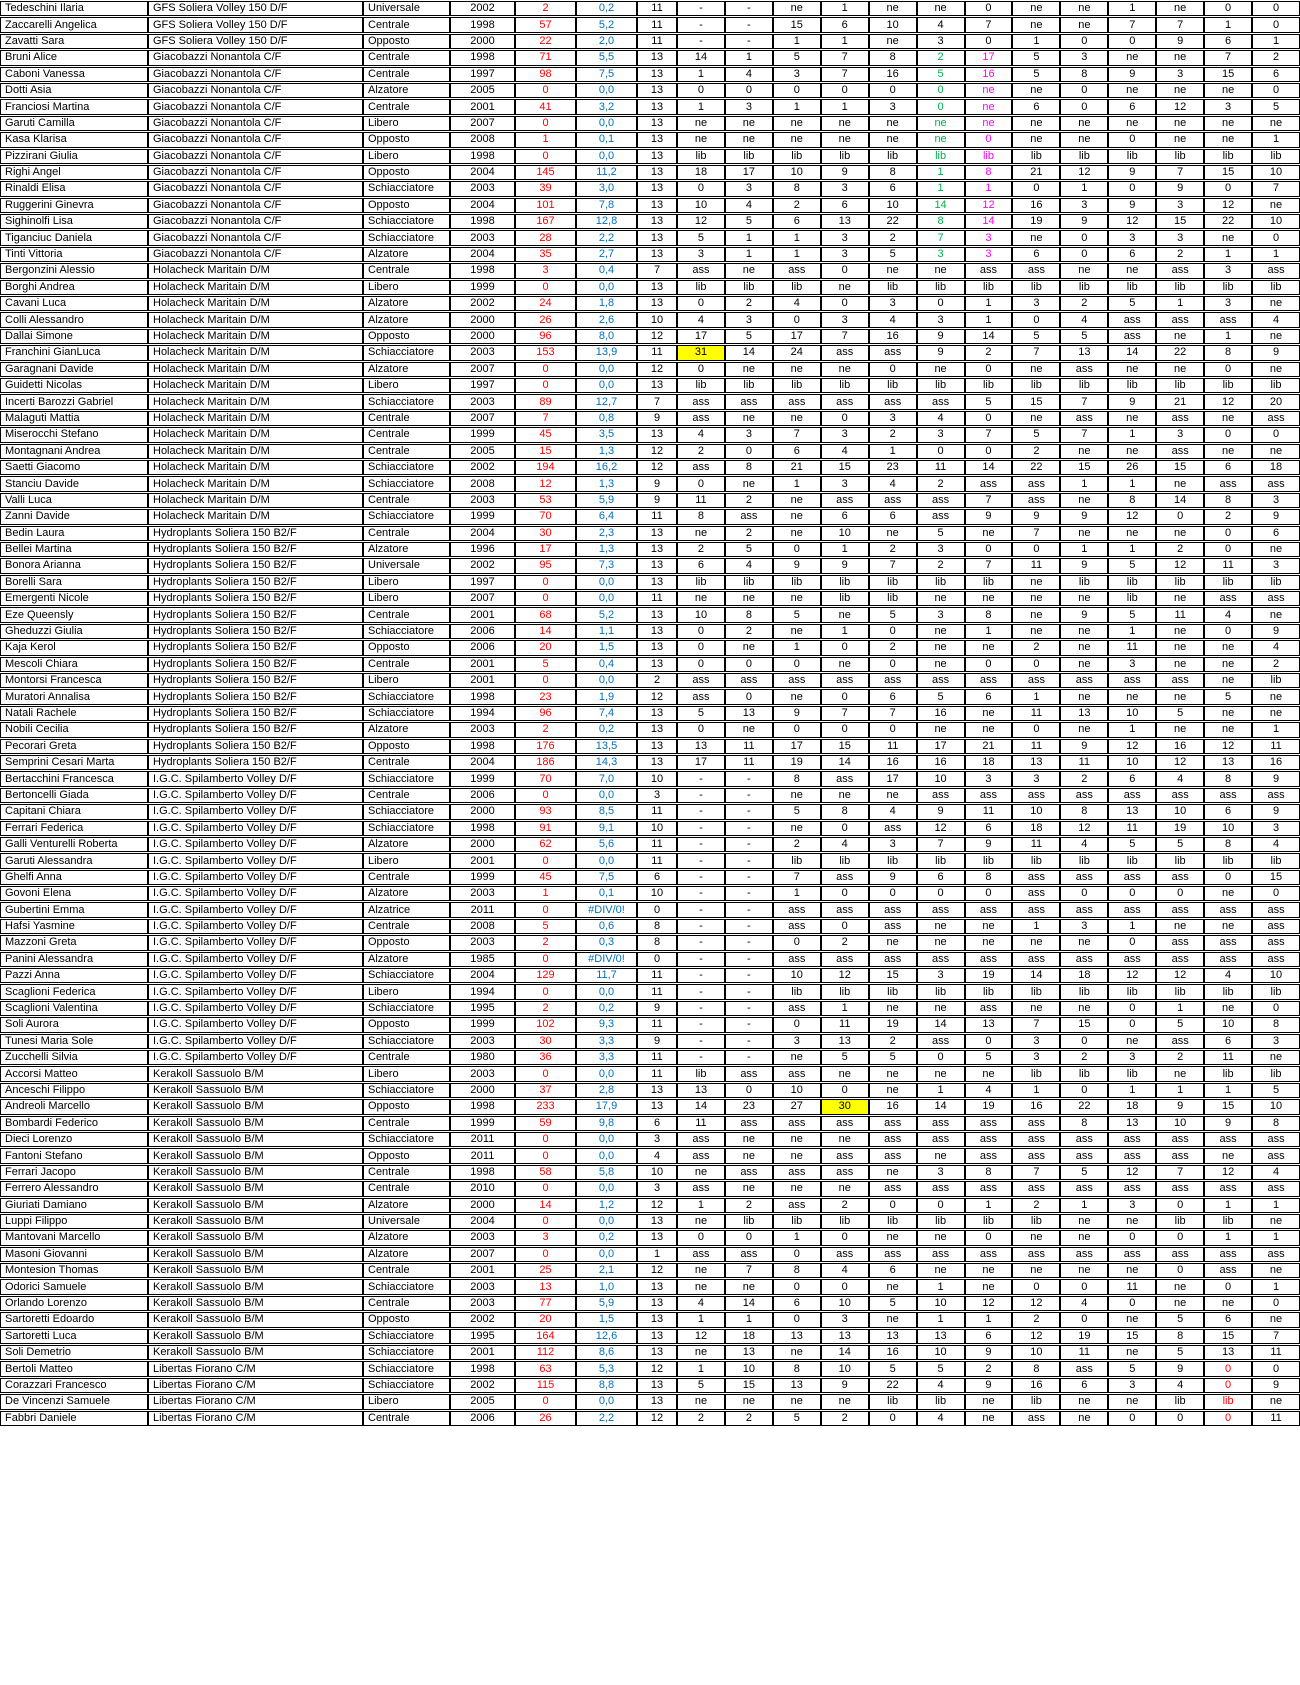 The height and width of the screenshot is (1685, 1300). Describe the element at coordinates (1180, 812) in the screenshot. I see `match-value-cell: 10` at that location.